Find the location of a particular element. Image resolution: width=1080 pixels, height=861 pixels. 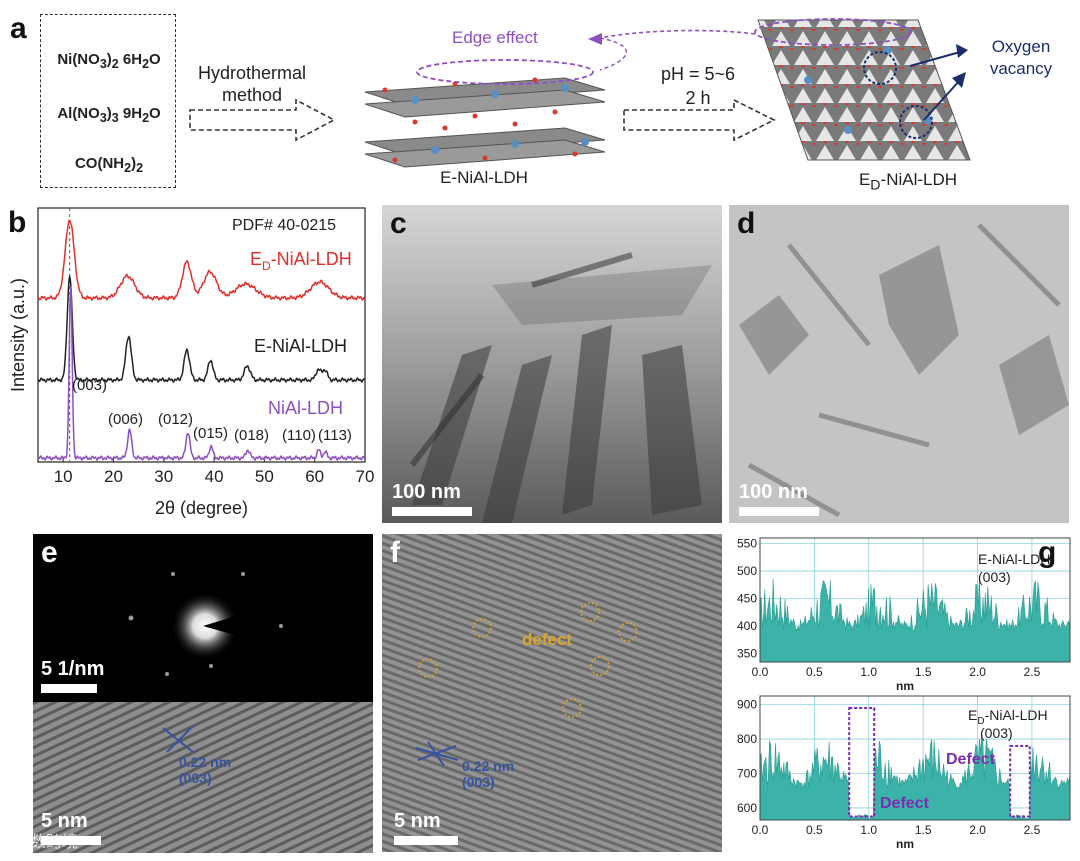

y-tick-label: 900 is located at coordinates (747, 705).